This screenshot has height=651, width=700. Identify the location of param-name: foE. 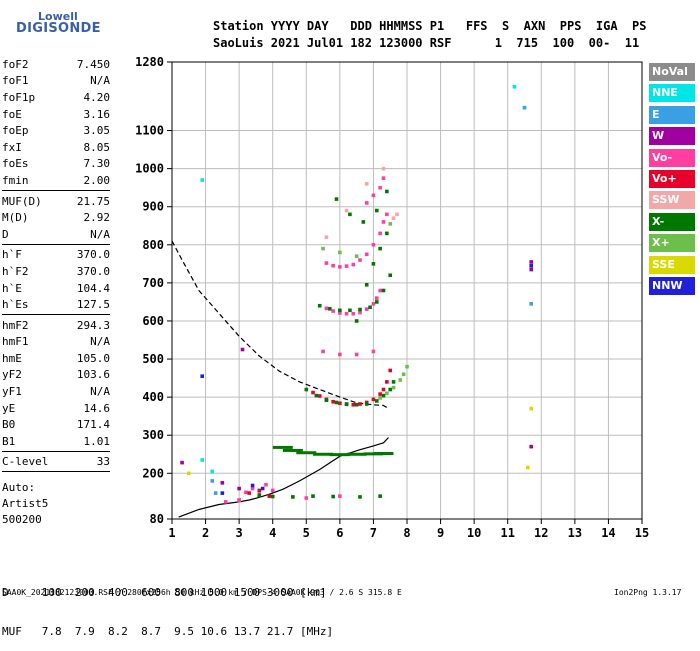
(12, 114).